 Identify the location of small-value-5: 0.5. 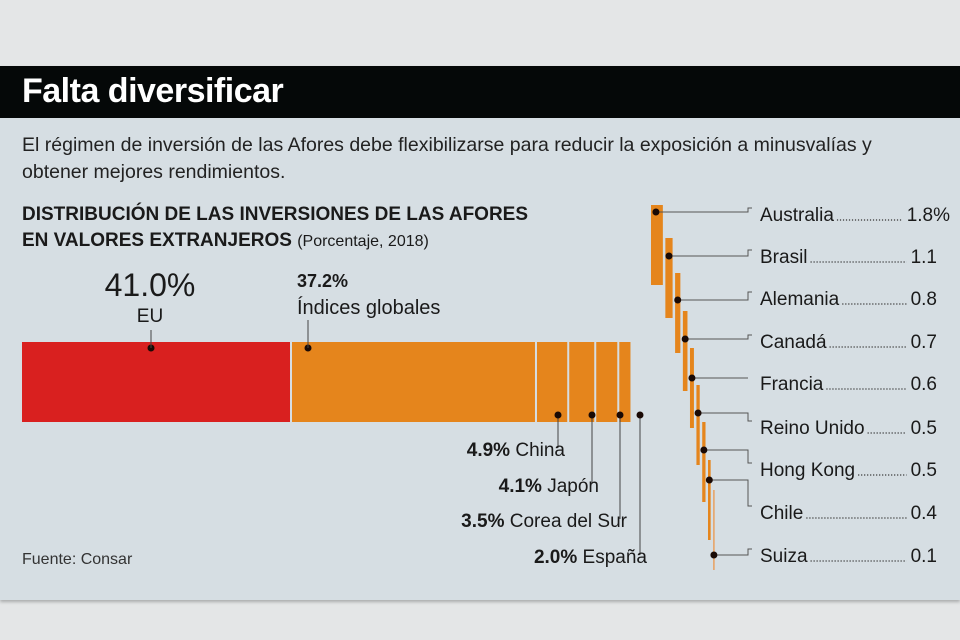
(924, 428).